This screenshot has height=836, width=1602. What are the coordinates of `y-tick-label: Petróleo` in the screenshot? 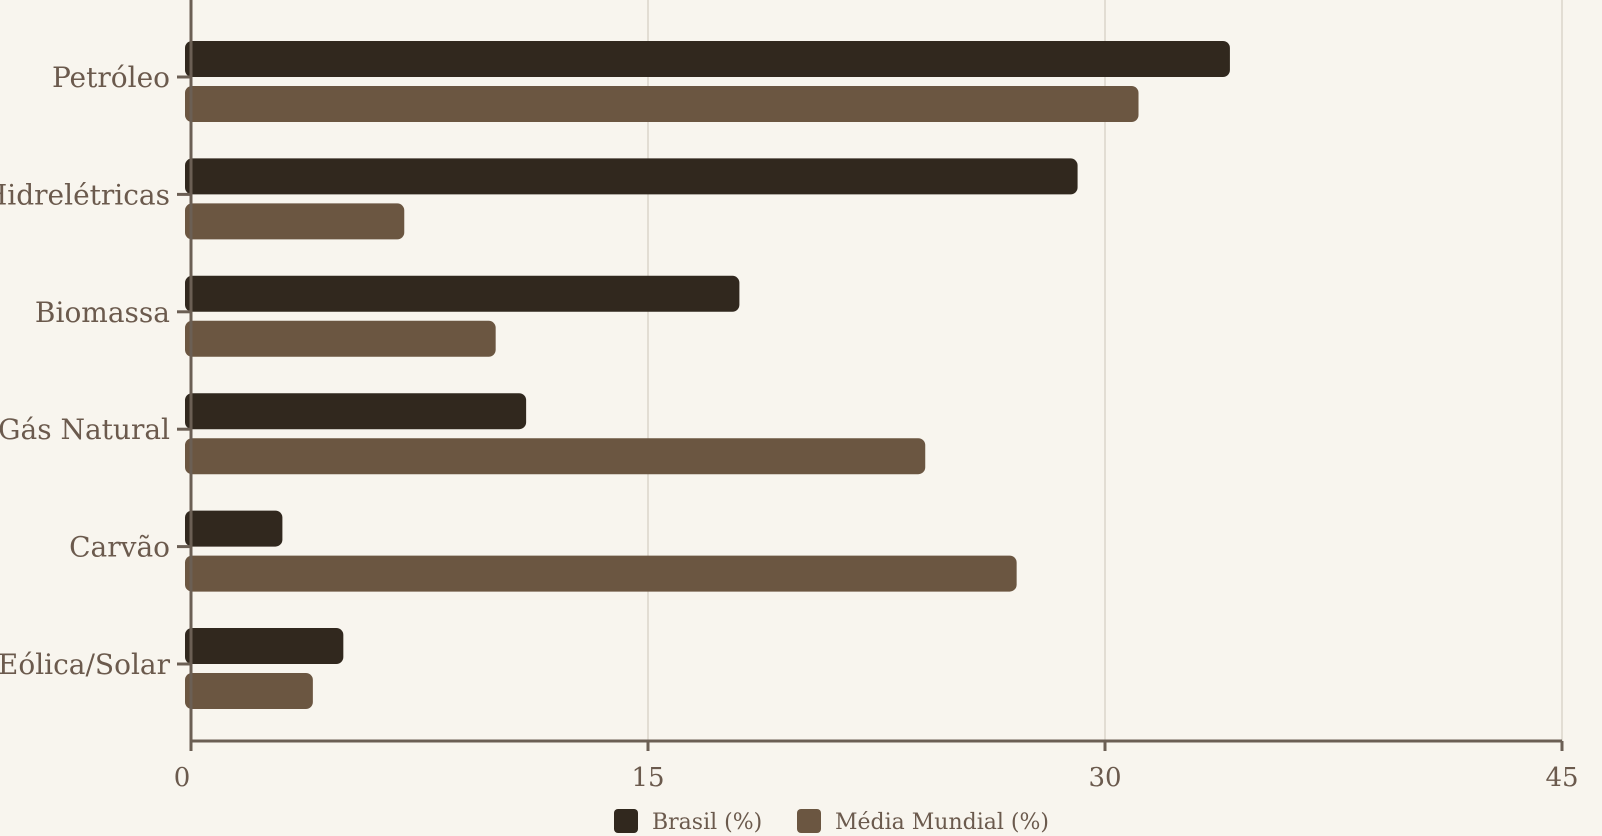 It's located at (111, 77).